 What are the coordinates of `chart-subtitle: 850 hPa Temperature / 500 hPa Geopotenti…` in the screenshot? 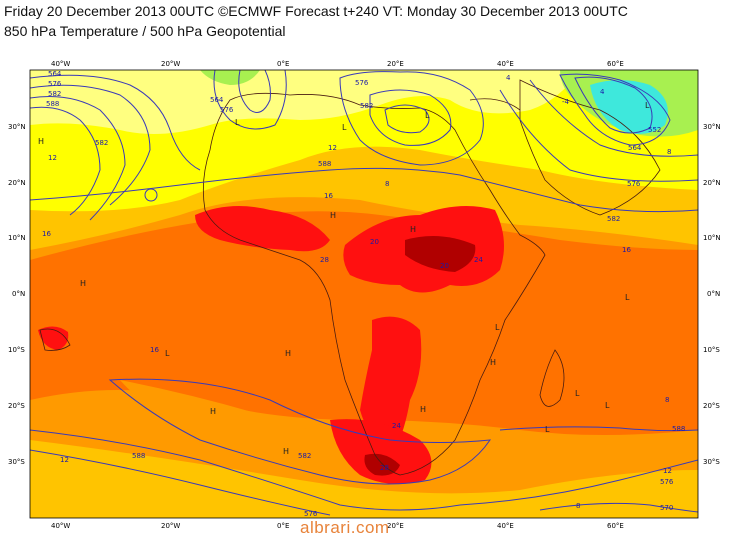 It's located at (145, 31).